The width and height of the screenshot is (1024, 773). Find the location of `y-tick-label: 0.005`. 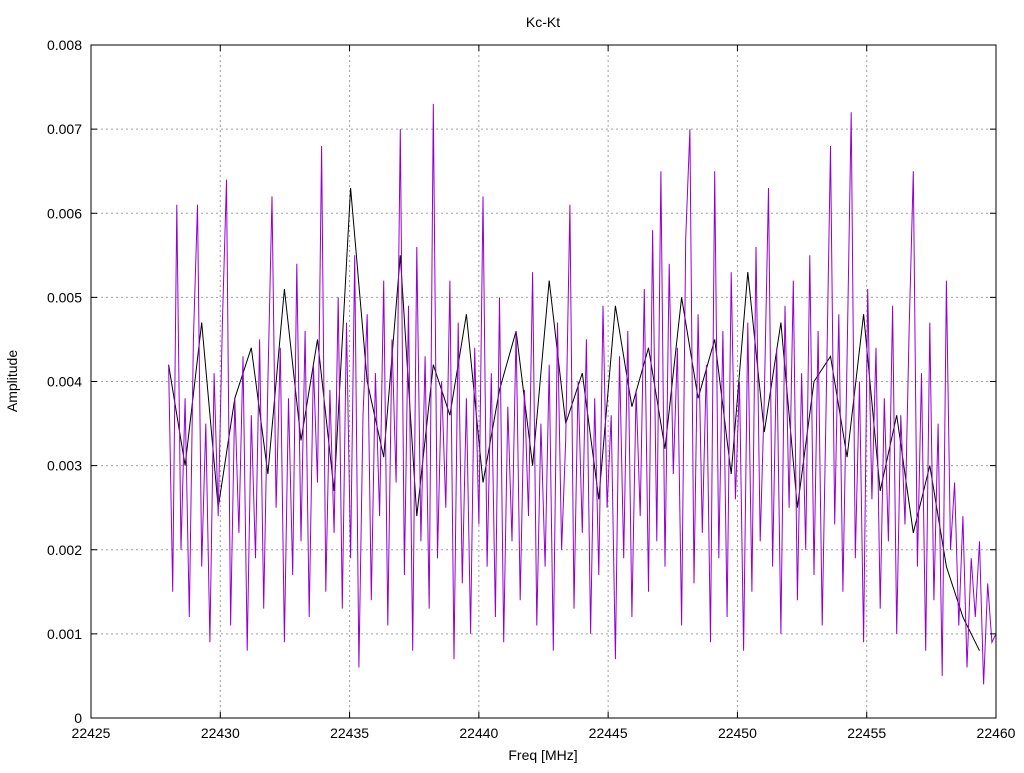

y-tick-label: 0.005 is located at coordinates (64, 297).